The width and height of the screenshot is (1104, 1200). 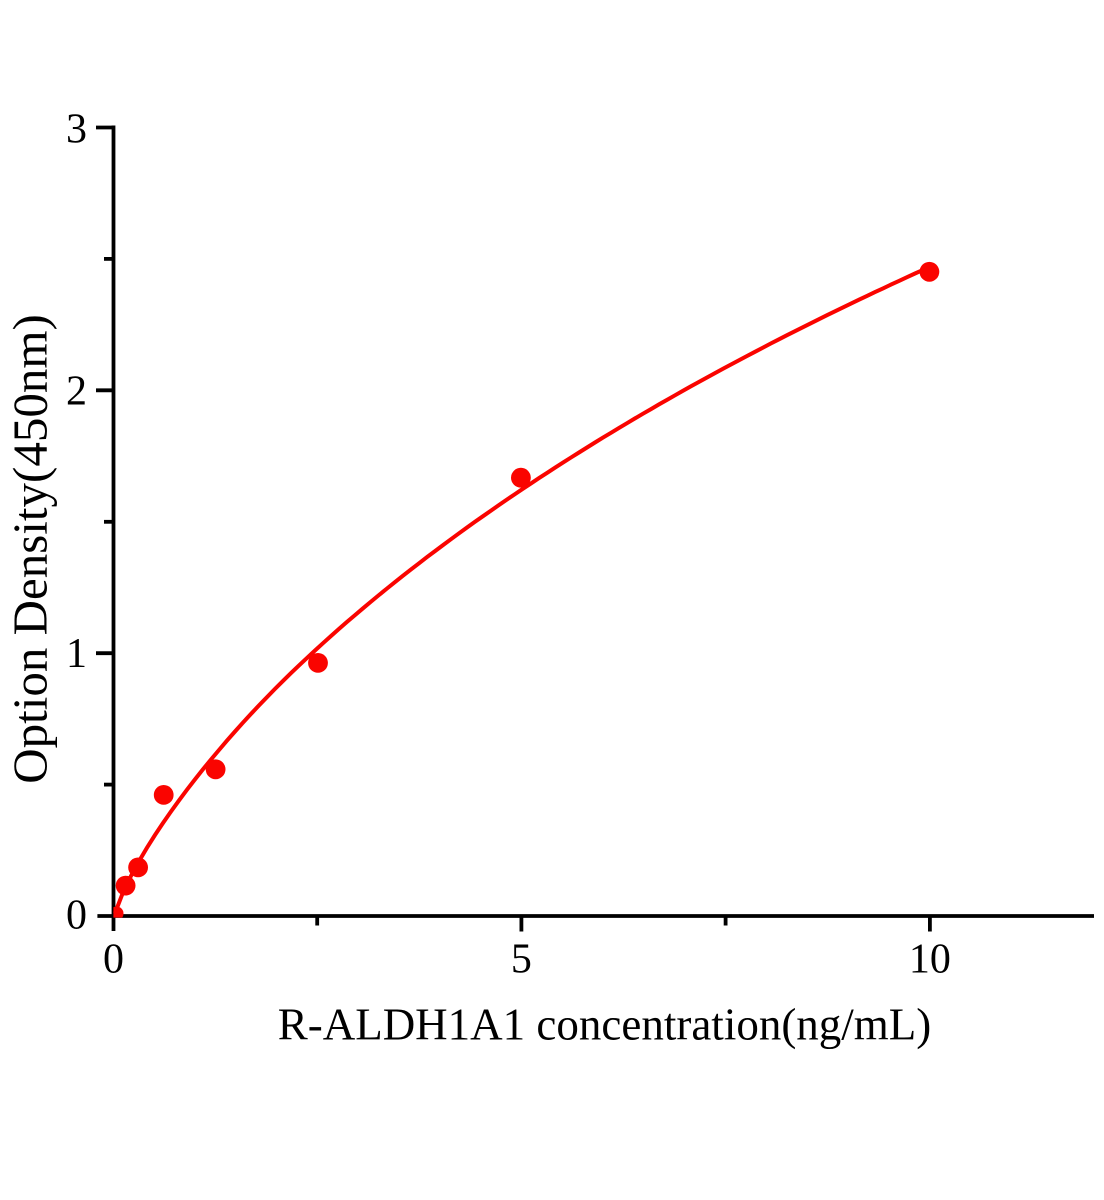 What do you see at coordinates (30, 549) in the screenshot?
I see `svg-text: Option Density(450nm)` at bounding box center [30, 549].